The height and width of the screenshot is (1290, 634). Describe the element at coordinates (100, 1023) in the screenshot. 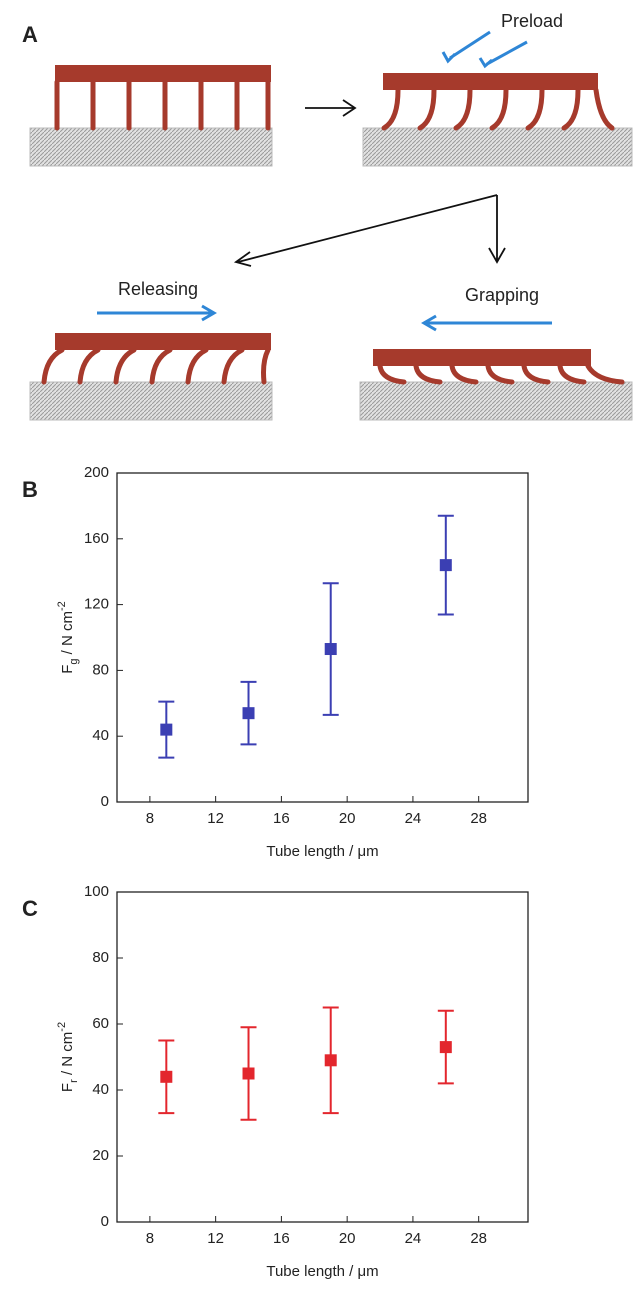

I see `y-tick-label: 60` at that location.